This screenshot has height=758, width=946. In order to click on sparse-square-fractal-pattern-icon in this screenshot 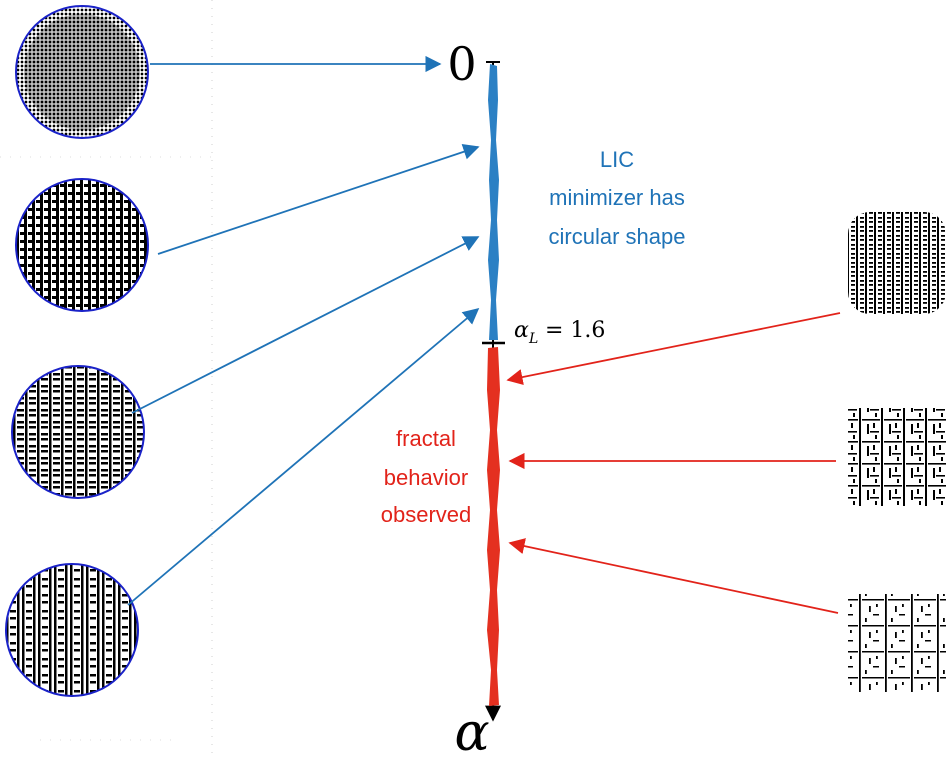, I will do `click(897, 457)`.